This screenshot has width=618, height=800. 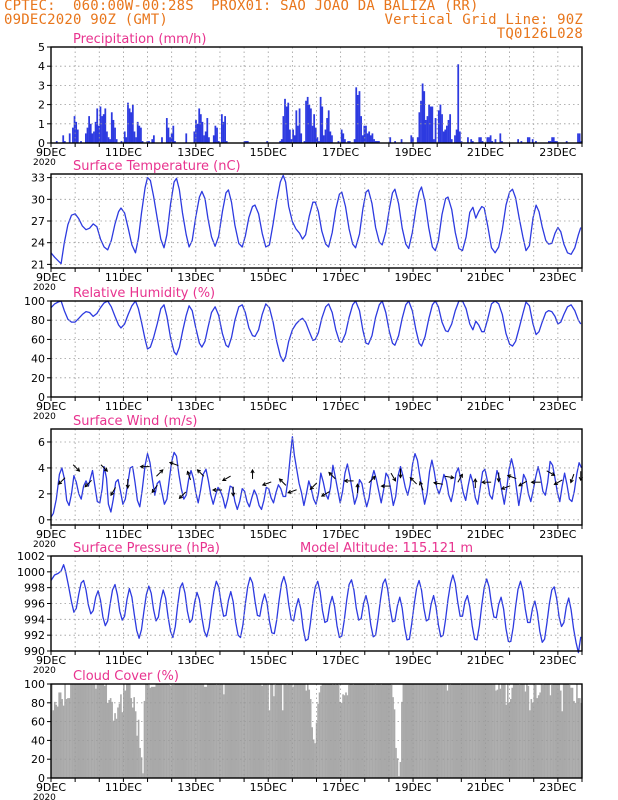 What do you see at coordinates (44, 796) in the screenshot?
I see `cloud-year-label: 2020` at bounding box center [44, 796].